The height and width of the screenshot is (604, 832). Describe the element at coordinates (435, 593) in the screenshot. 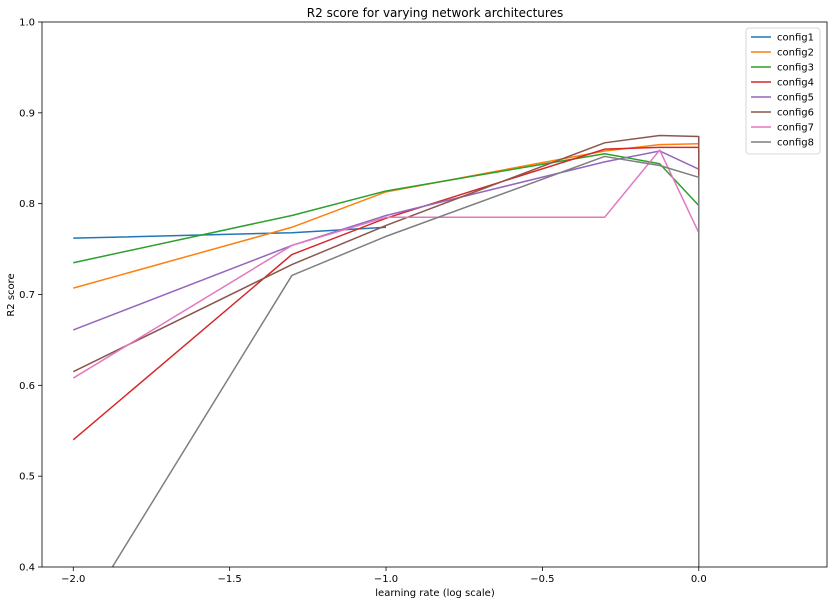

I see `x-axis-label: learning rate (log scale)` at that location.